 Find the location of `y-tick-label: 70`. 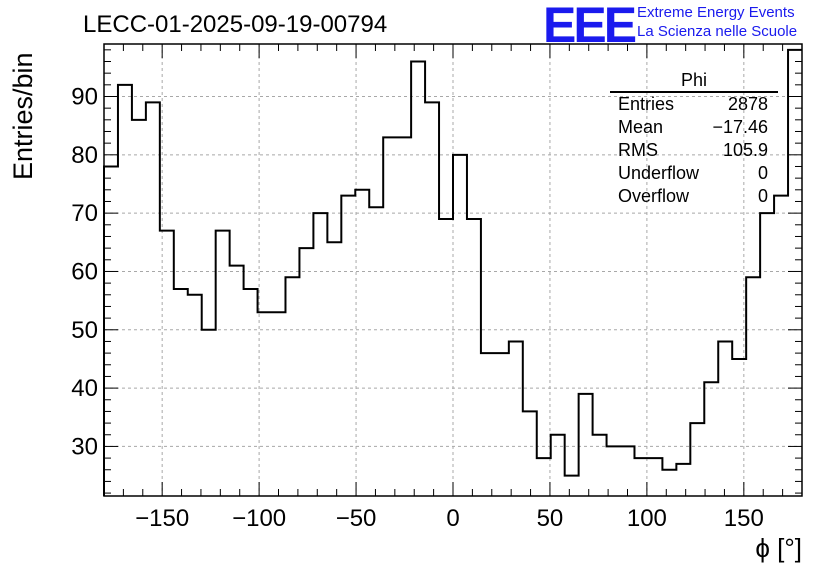

y-tick-label: 70 is located at coordinates (84, 213).